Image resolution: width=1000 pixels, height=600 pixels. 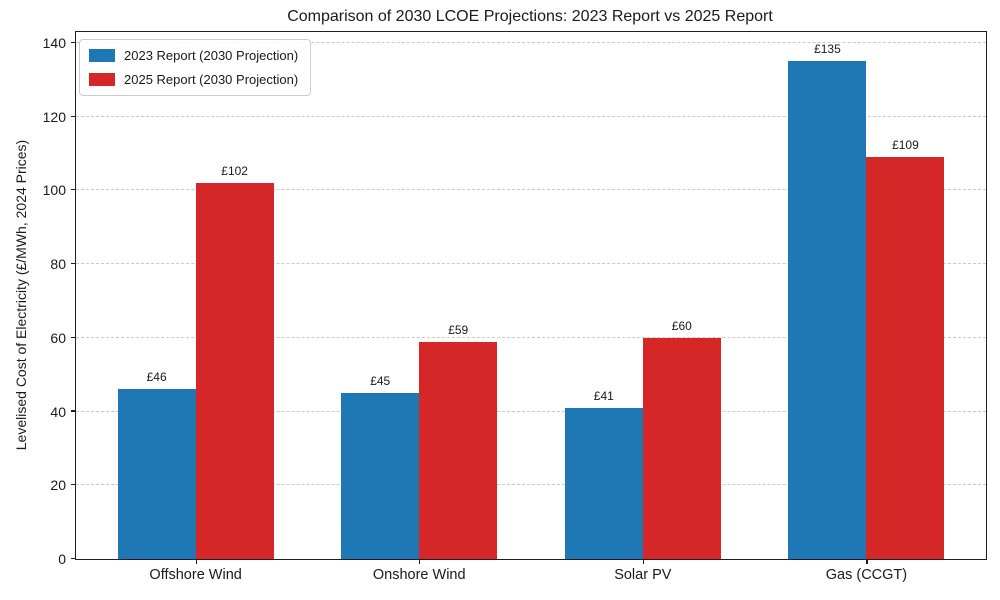 What do you see at coordinates (681, 325) in the screenshot?
I see `bar-value-label: £60` at bounding box center [681, 325].